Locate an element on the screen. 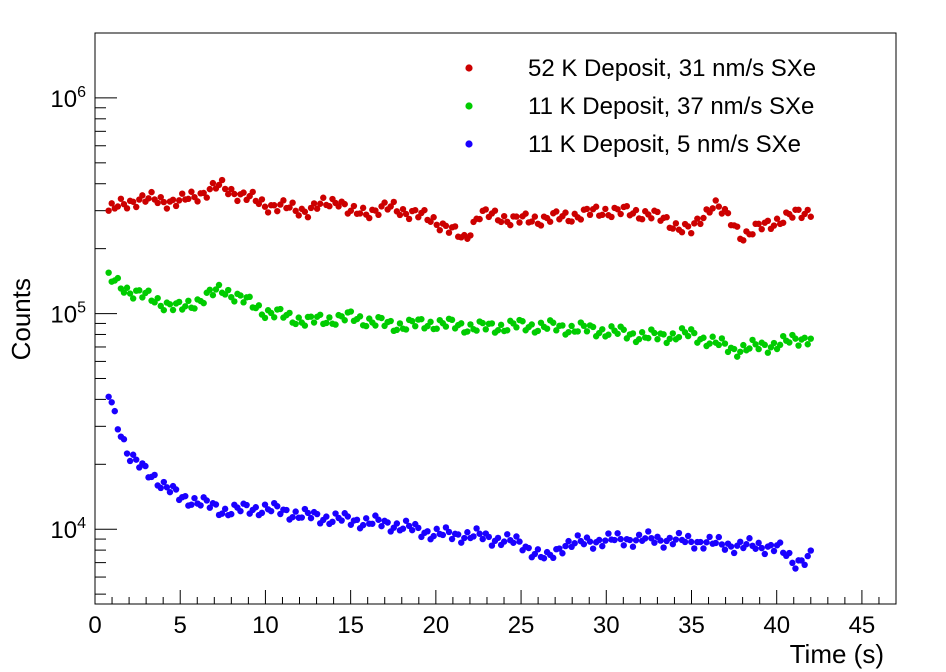  y-tick-label: 10⁵ is located at coordinates (68, 314).